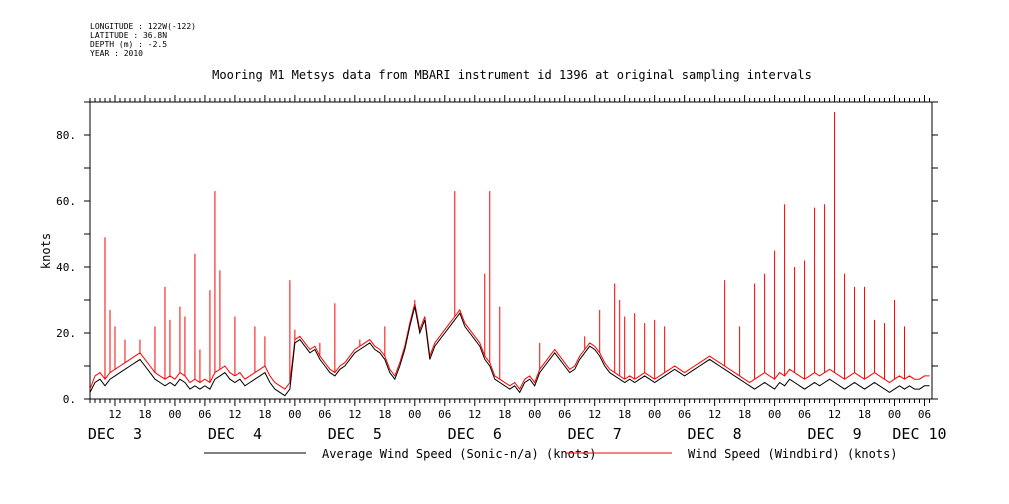  Describe the element at coordinates (793, 454) in the screenshot. I see `legend-label-windbird: Wind Speed (Windbird) (knots)` at that location.